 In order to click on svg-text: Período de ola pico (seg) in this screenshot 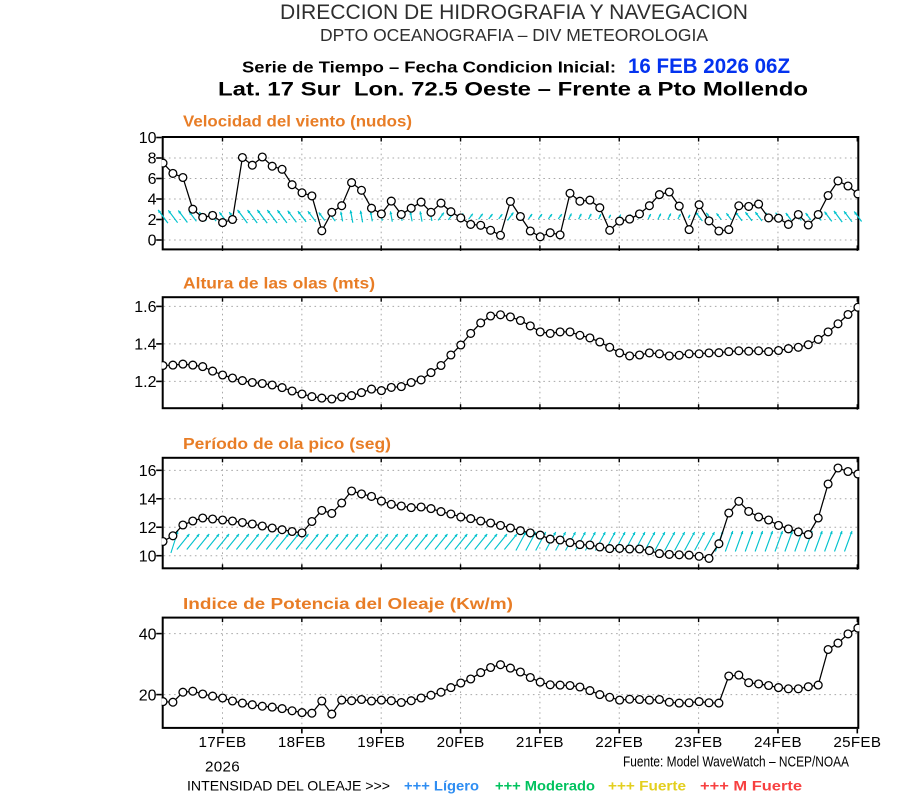, I will do `click(287, 444)`.